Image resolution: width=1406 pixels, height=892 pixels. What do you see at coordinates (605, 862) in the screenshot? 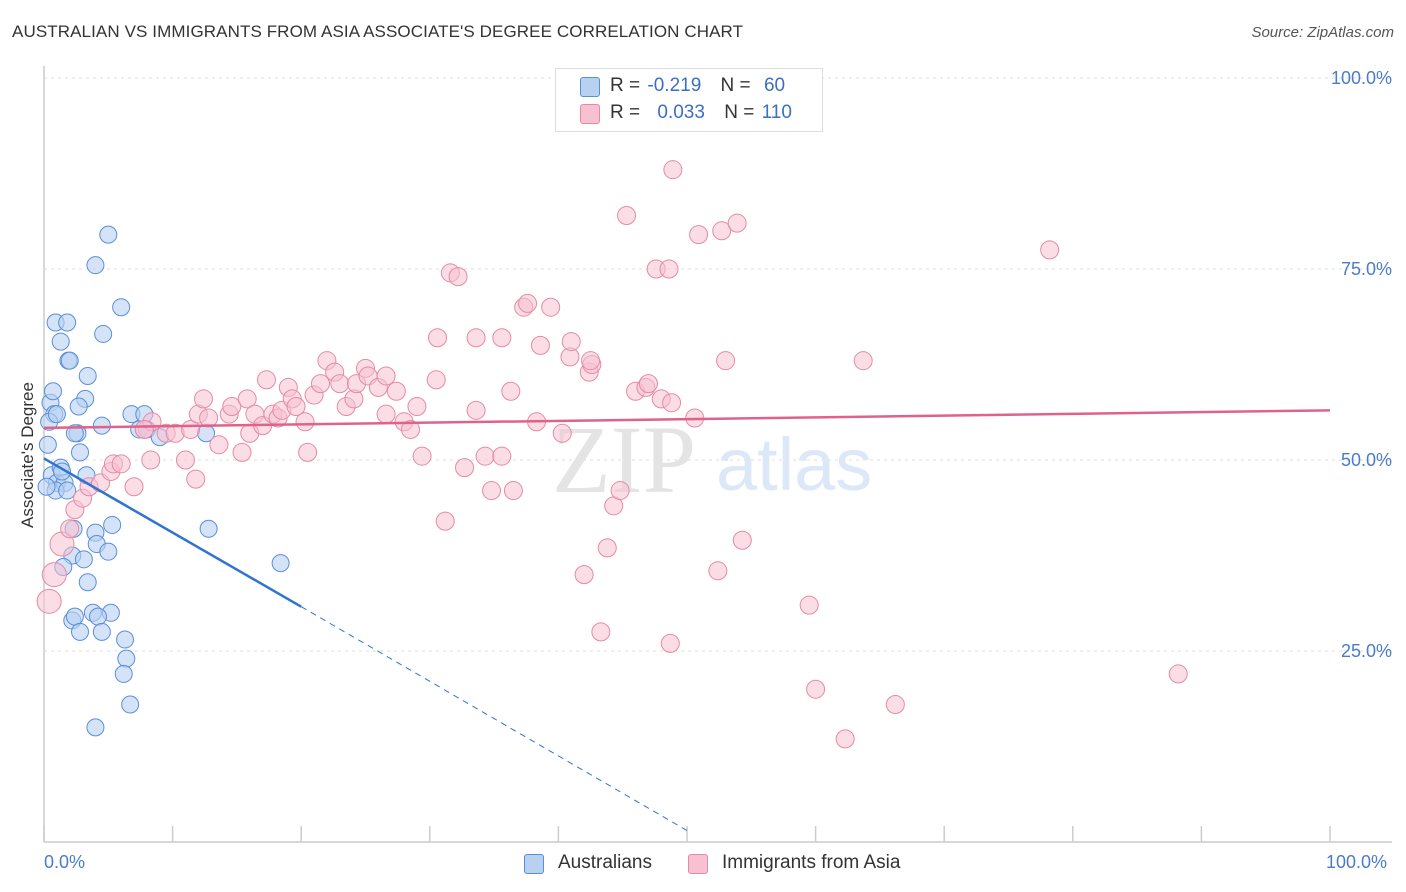
I see `bottom-legend-label-australians: Australians` at bounding box center [605, 862].